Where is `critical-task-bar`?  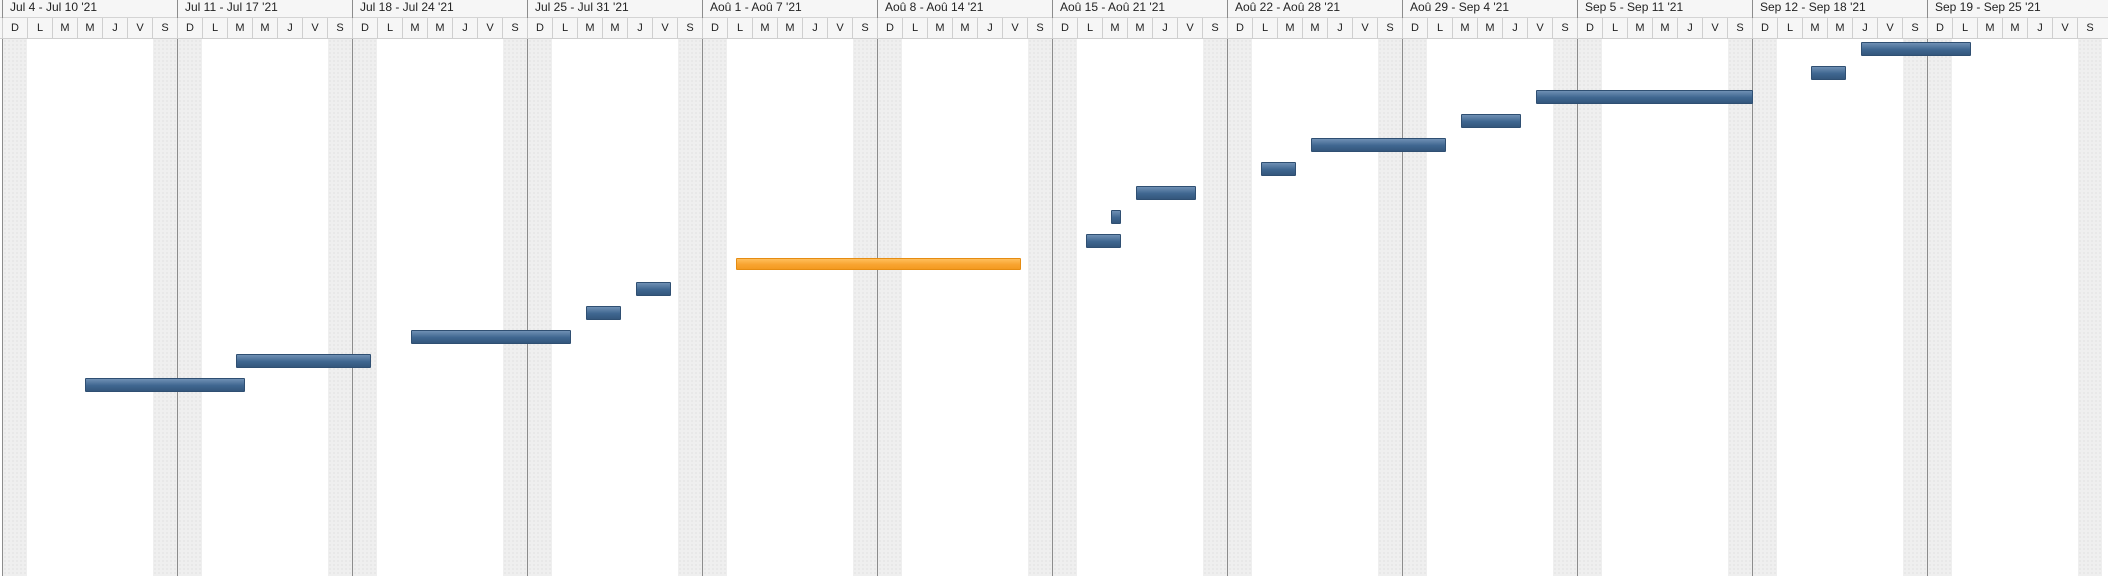
critical-task-bar is located at coordinates (878, 264).